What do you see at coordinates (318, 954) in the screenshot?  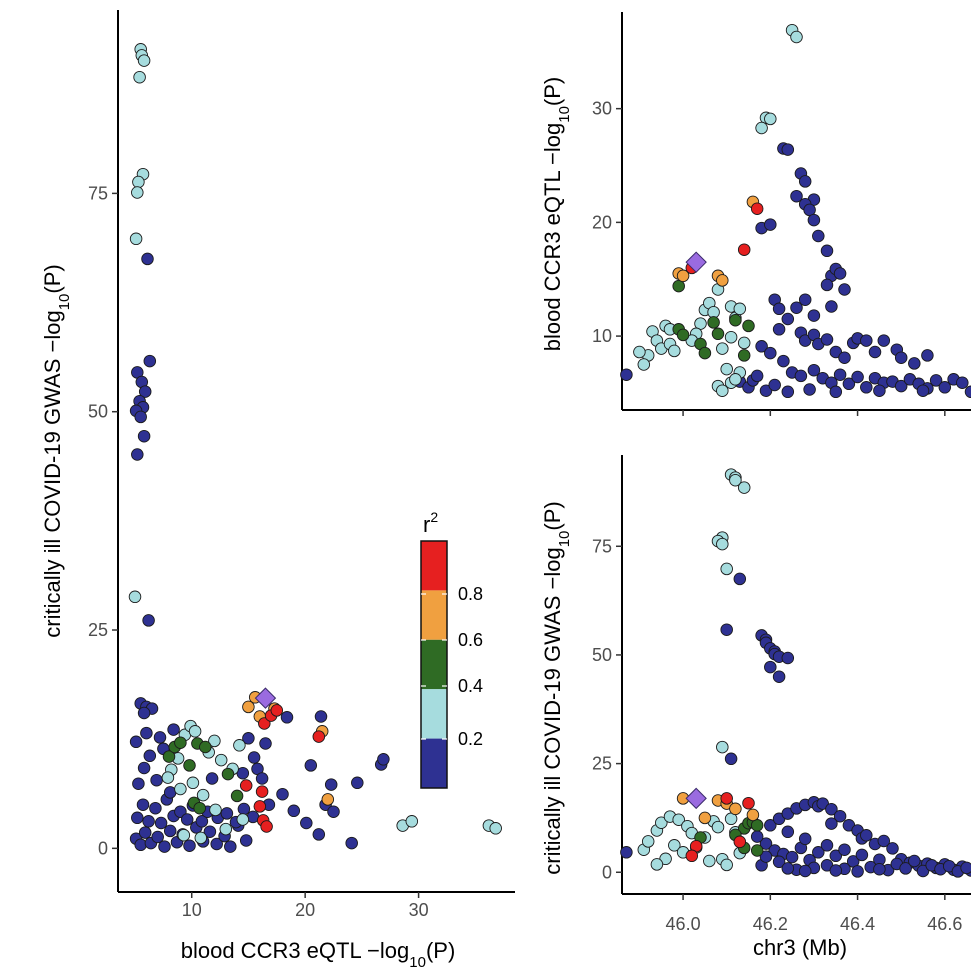 I see `scatter-x-title: blood CCR3 eQTL −log10(P)` at bounding box center [318, 954].